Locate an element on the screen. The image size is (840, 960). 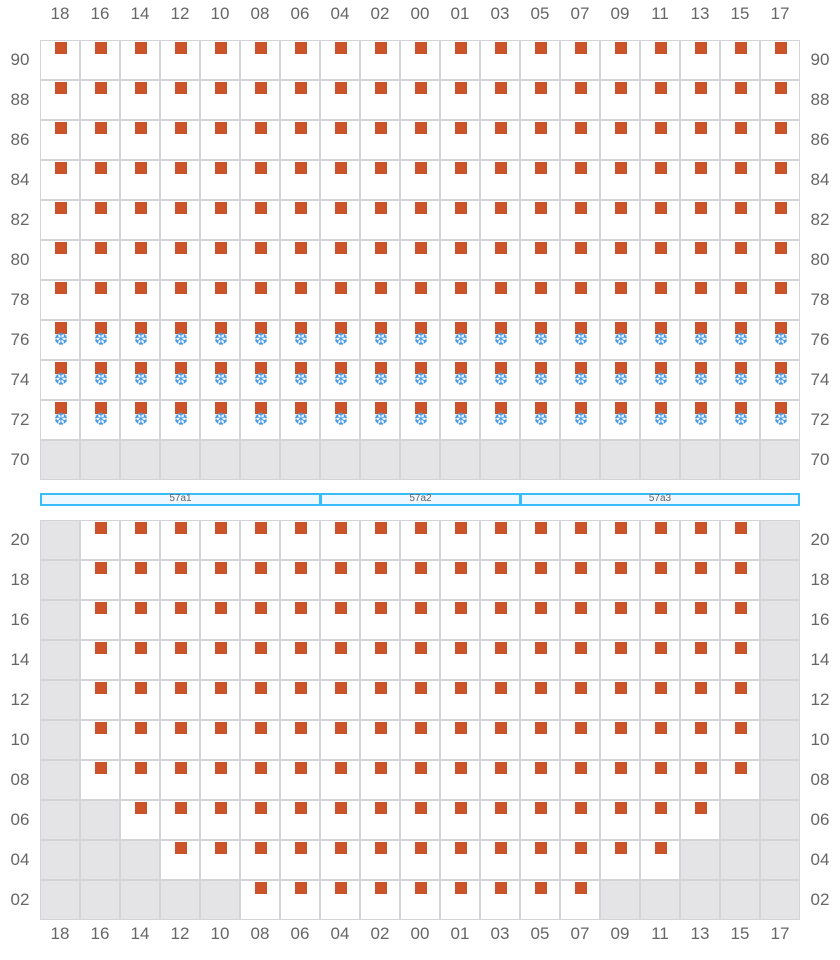
slot-76-04: ❆ is located at coordinates (340, 340).